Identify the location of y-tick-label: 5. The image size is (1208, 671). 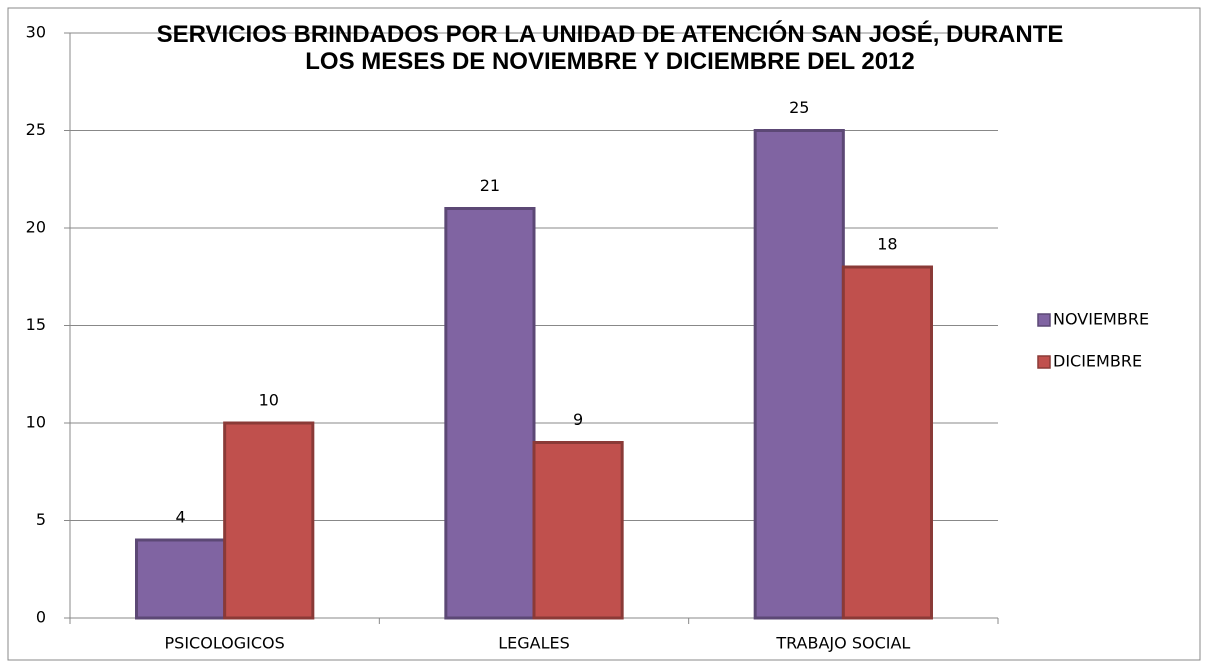
(41, 519).